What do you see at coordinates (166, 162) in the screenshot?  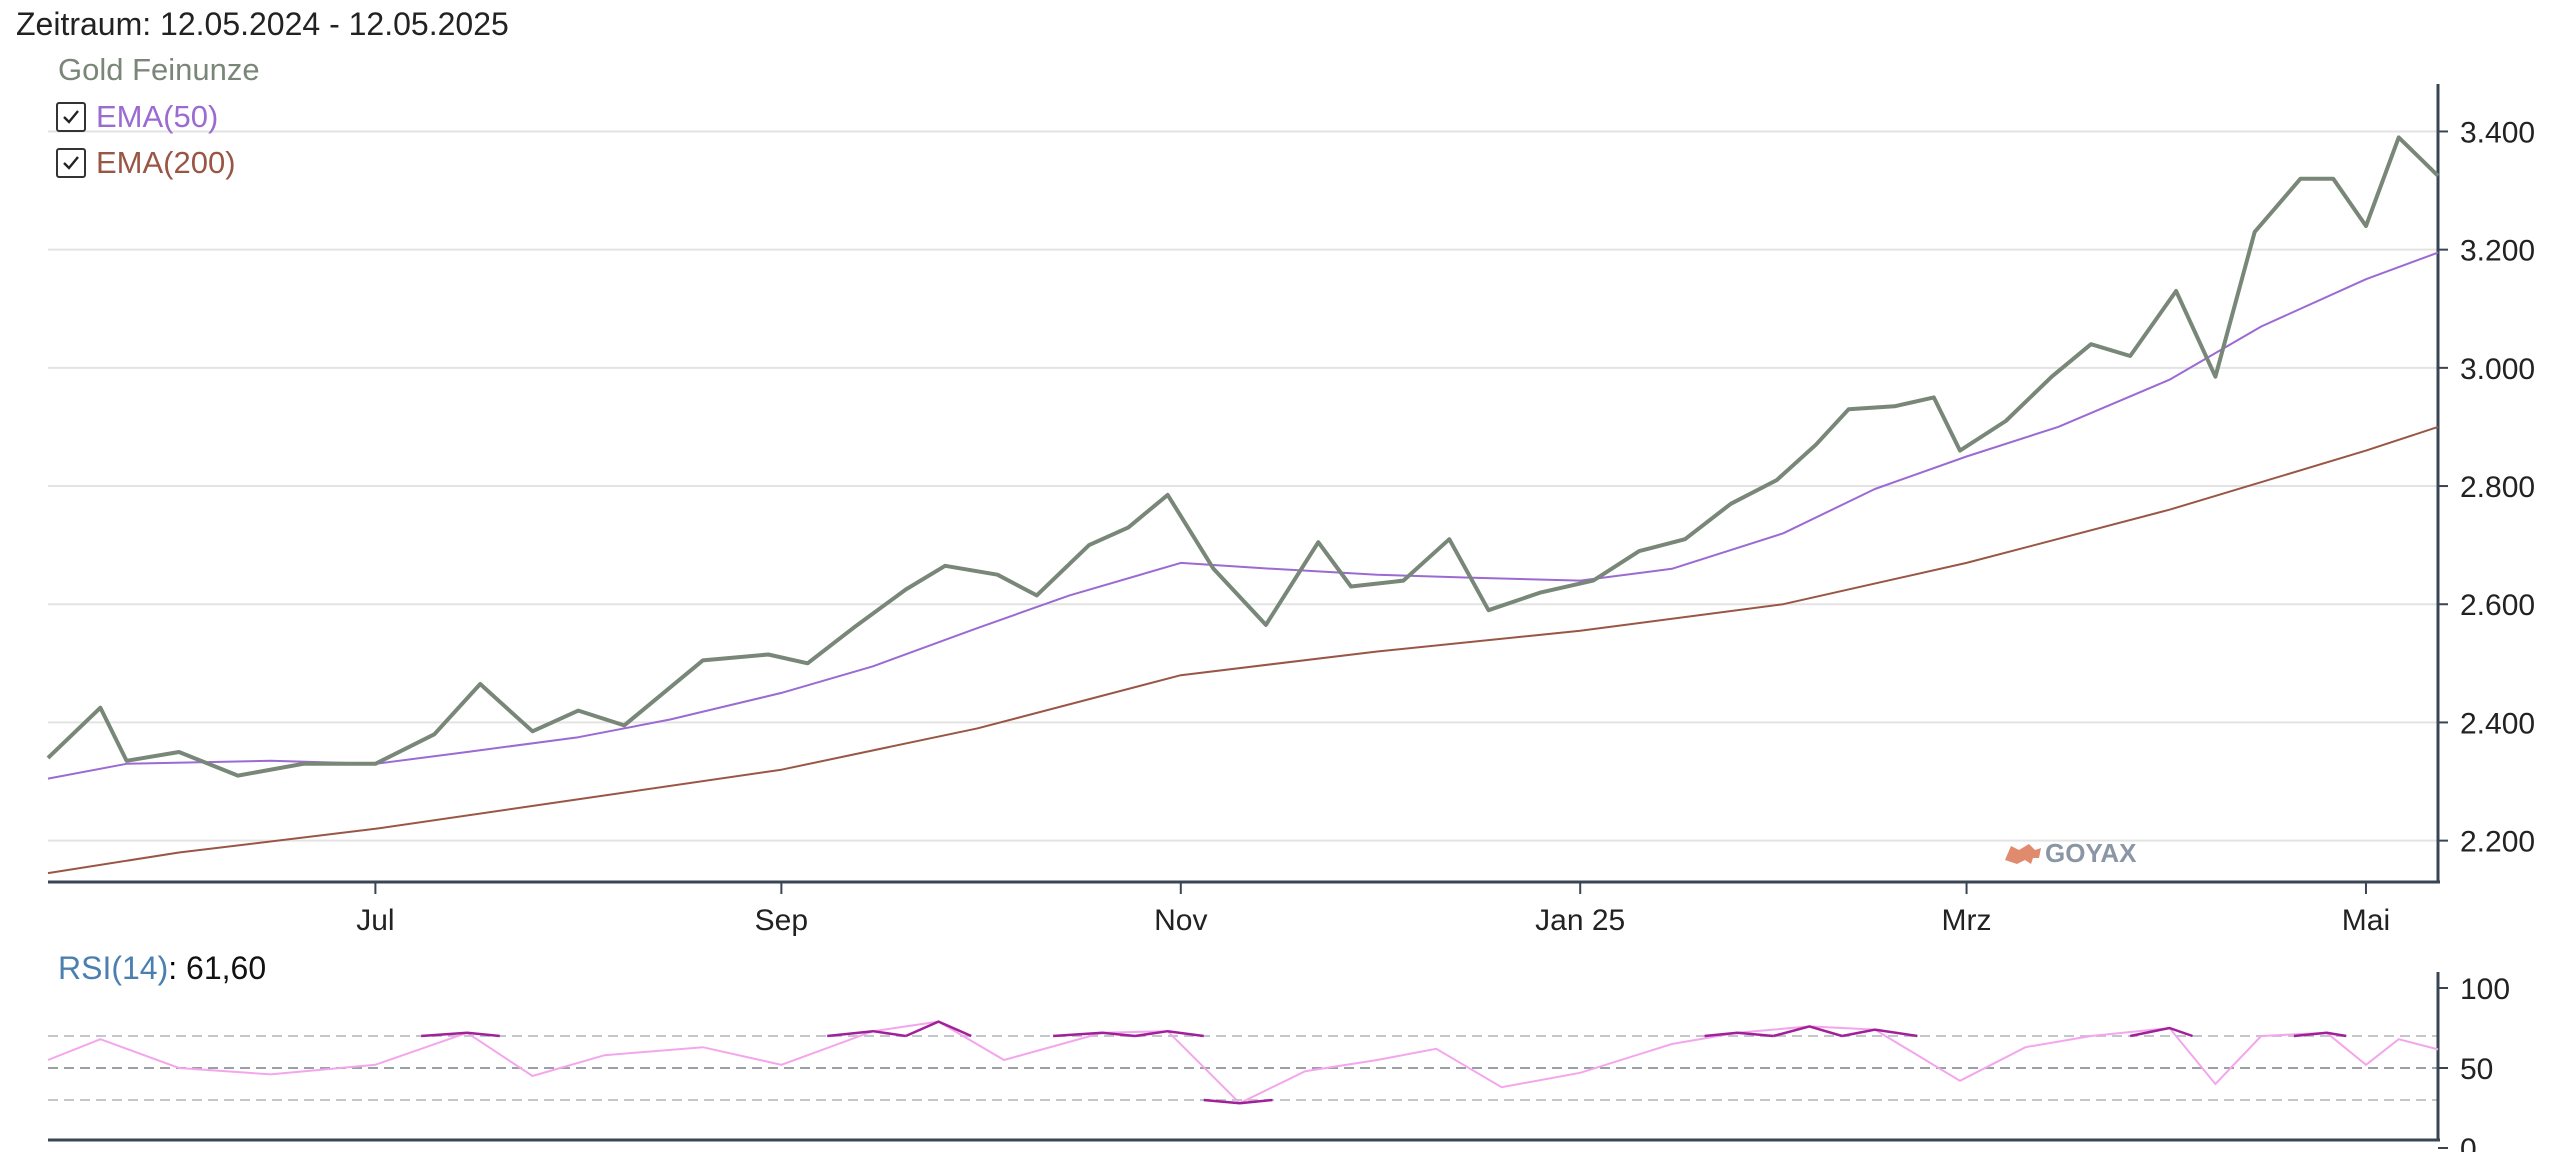 I see `ema200-label: EMA(200)` at bounding box center [166, 162].